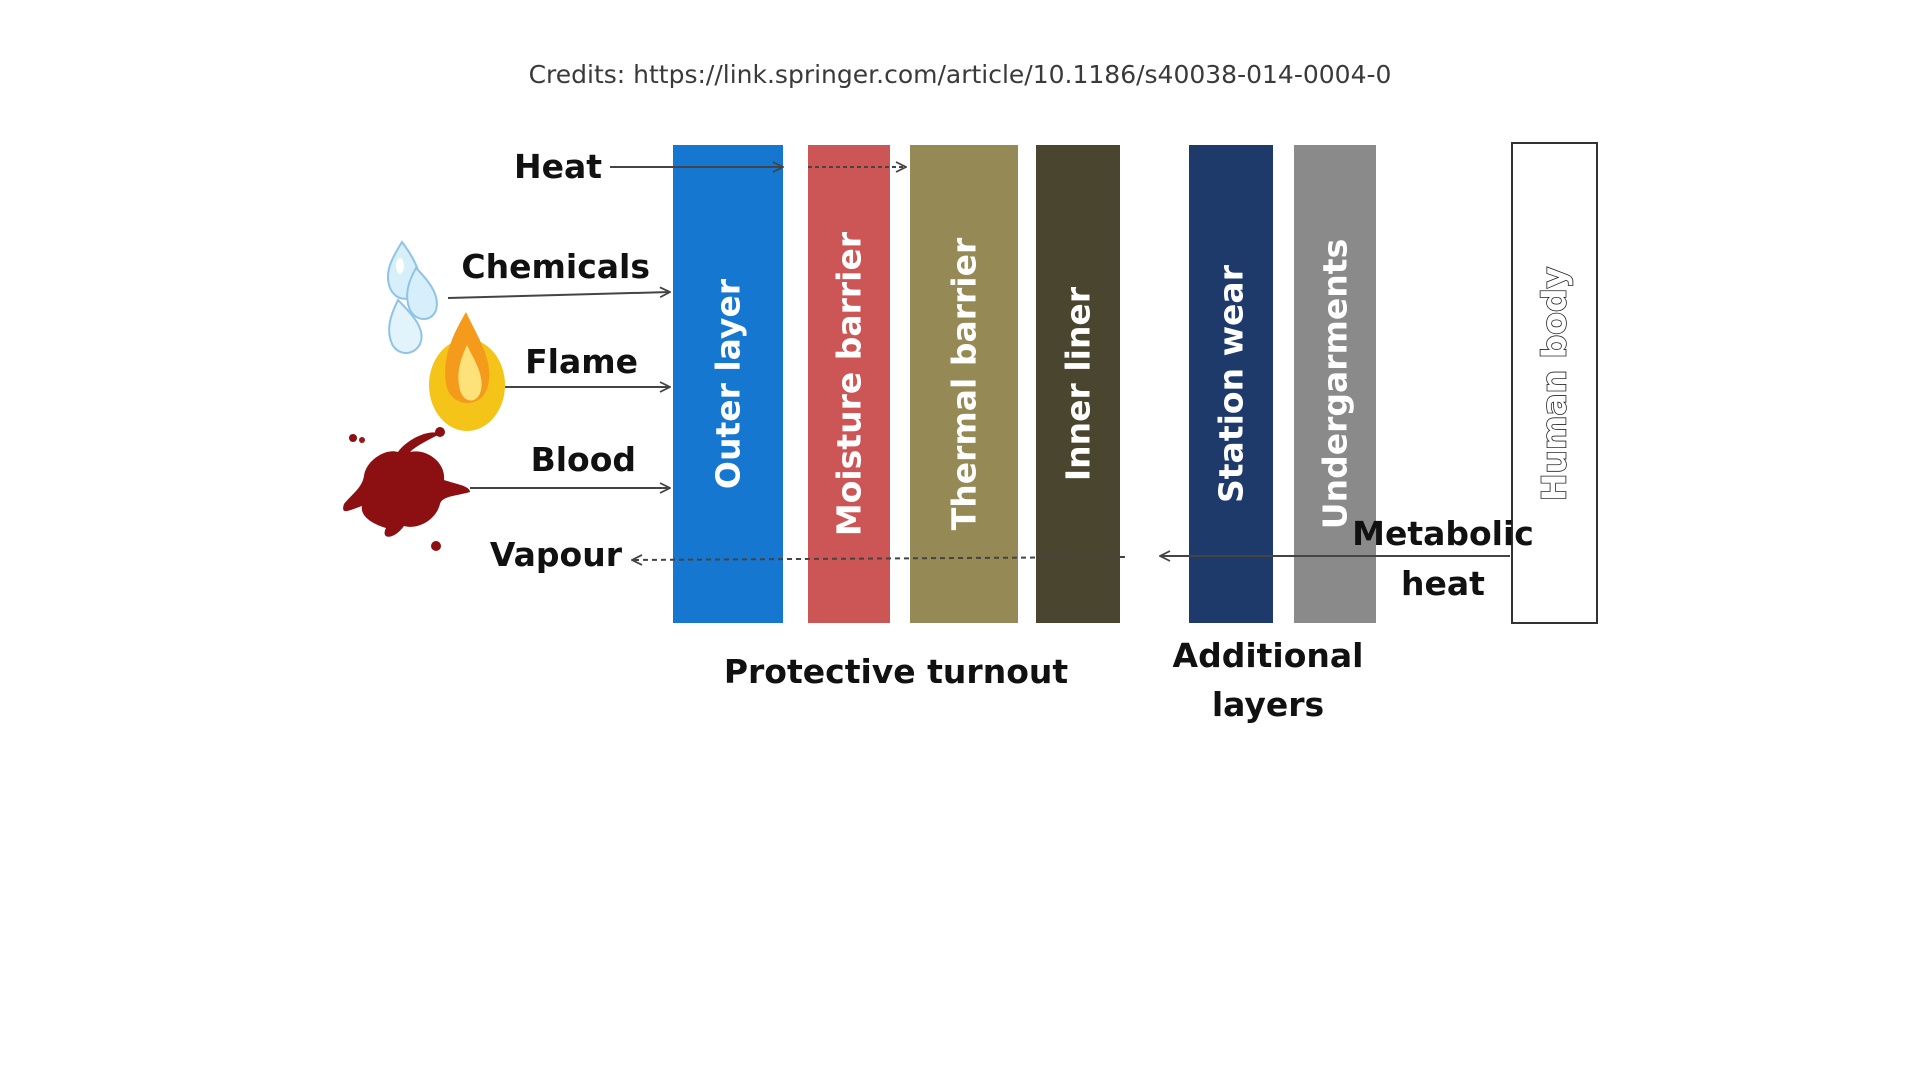 This screenshot has width=1920, height=1080. I want to click on layer-bar-inner, so click(1078, 384).